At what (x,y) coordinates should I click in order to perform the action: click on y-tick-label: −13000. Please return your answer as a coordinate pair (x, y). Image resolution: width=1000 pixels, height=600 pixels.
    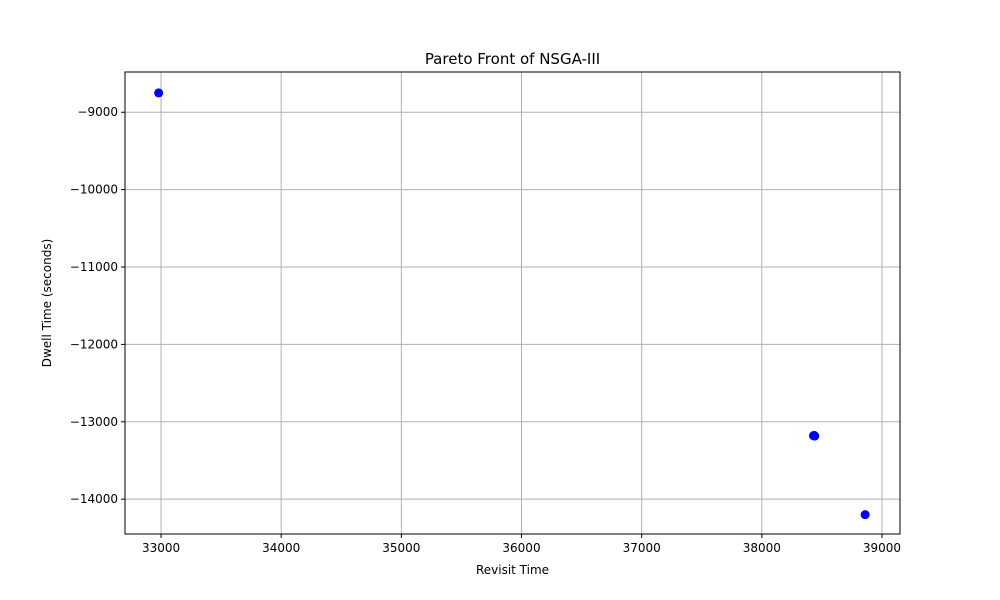
    Looking at the image, I should click on (94, 422).